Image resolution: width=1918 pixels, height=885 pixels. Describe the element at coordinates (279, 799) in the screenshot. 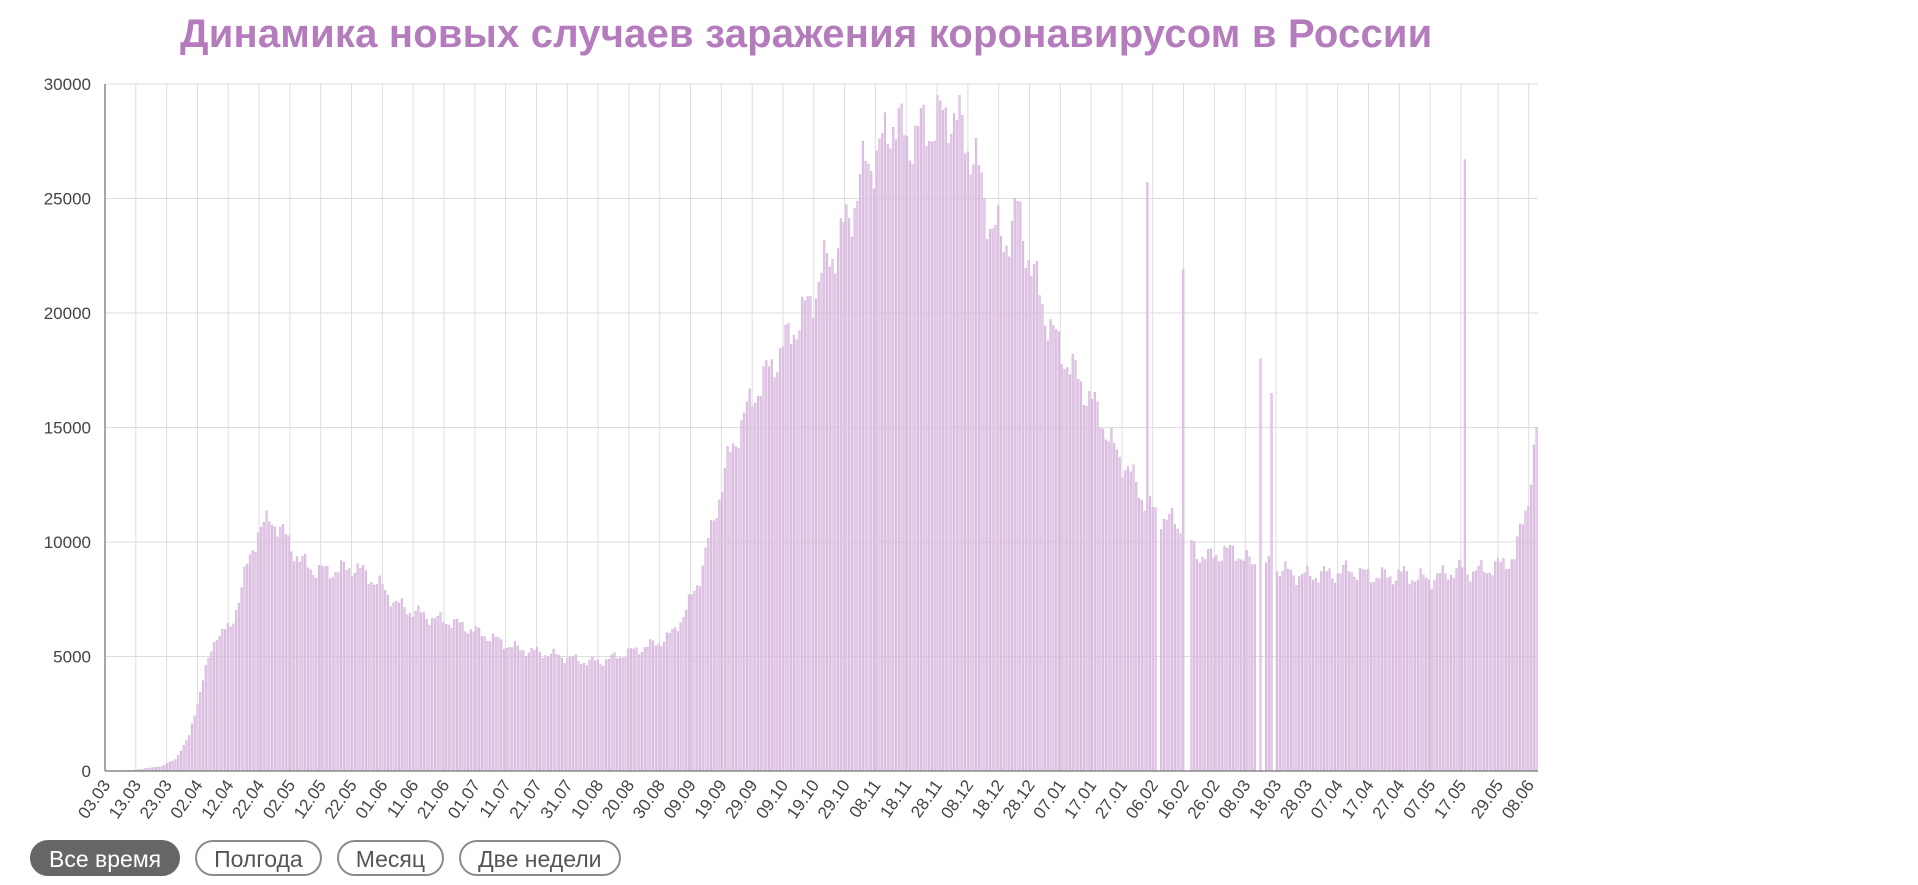

I see `x-tick-label: 02.05` at that location.